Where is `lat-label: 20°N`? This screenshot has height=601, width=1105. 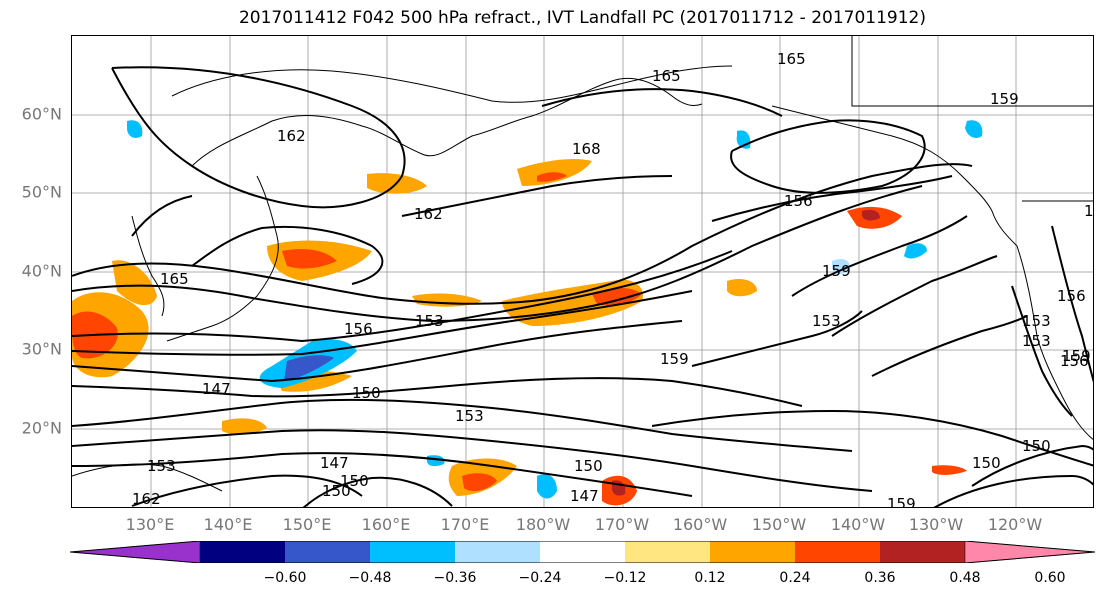 lat-label: 20°N is located at coordinates (41, 428).